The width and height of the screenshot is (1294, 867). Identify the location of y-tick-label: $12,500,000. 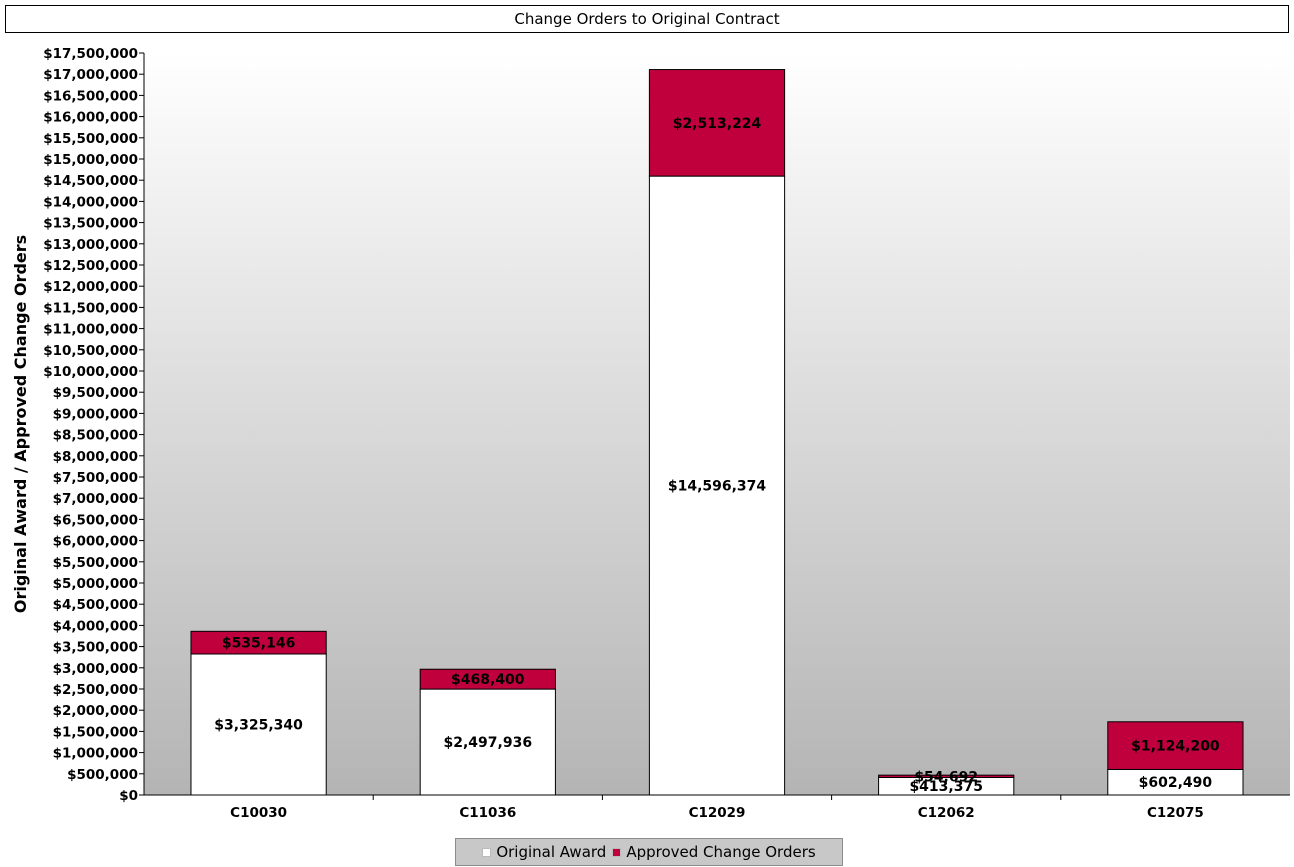
(90, 266).